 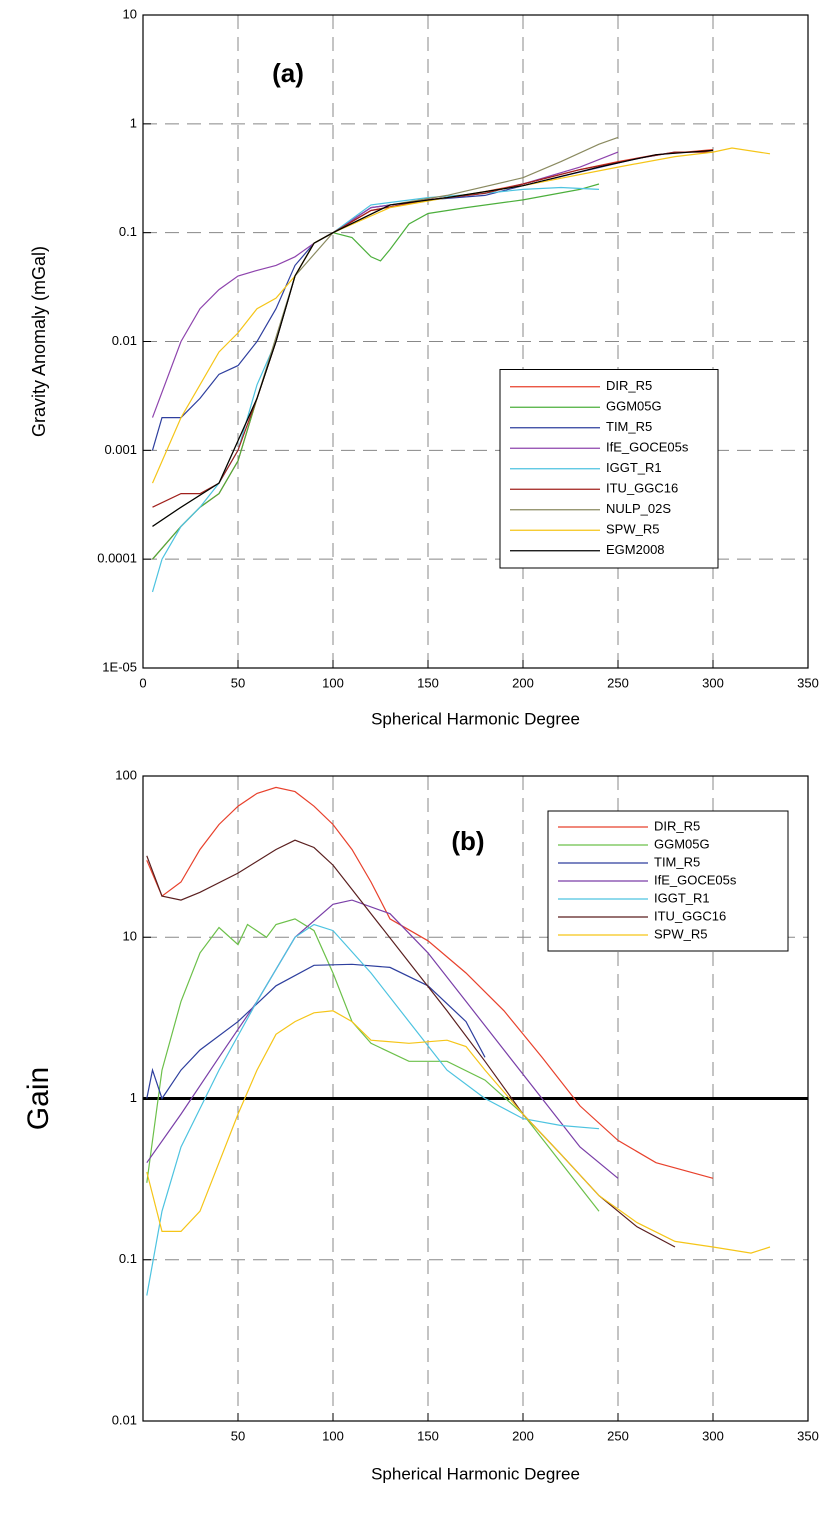 What do you see at coordinates (39, 341) in the screenshot?
I see `y-axis-label: Gravity Anomaly (mGal)` at bounding box center [39, 341].